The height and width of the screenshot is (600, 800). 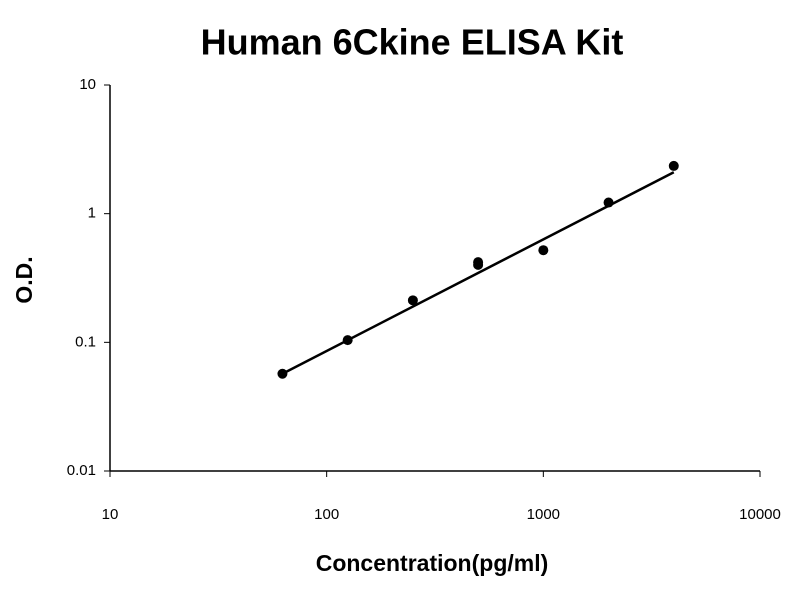 I want to click on y-tick-label: 10, so click(x=87, y=84).